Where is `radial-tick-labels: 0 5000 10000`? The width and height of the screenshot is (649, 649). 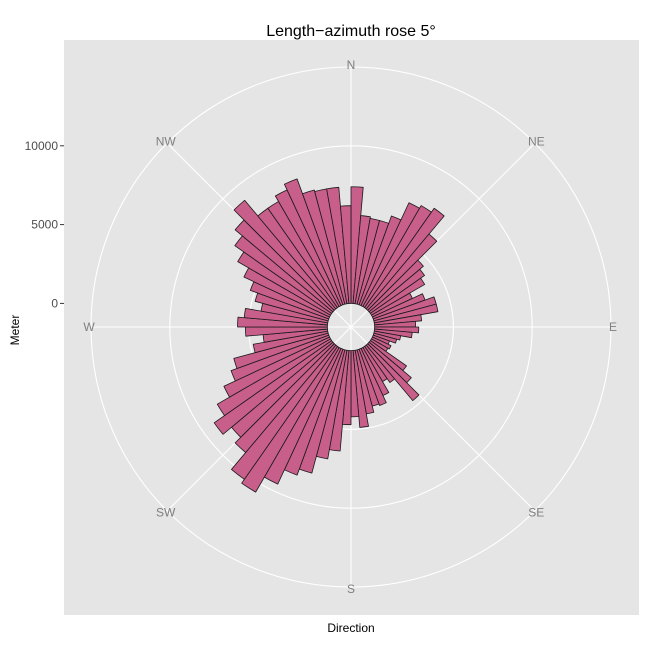
radial-tick-labels: 0 5000 10000 is located at coordinates (44, 224).